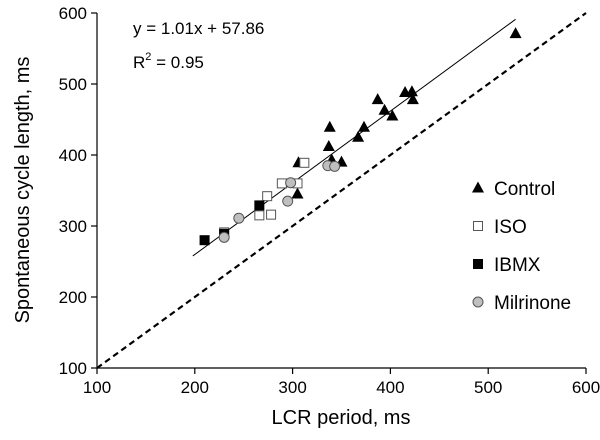  I want to click on y-tick-label: 300, so click(73, 226).